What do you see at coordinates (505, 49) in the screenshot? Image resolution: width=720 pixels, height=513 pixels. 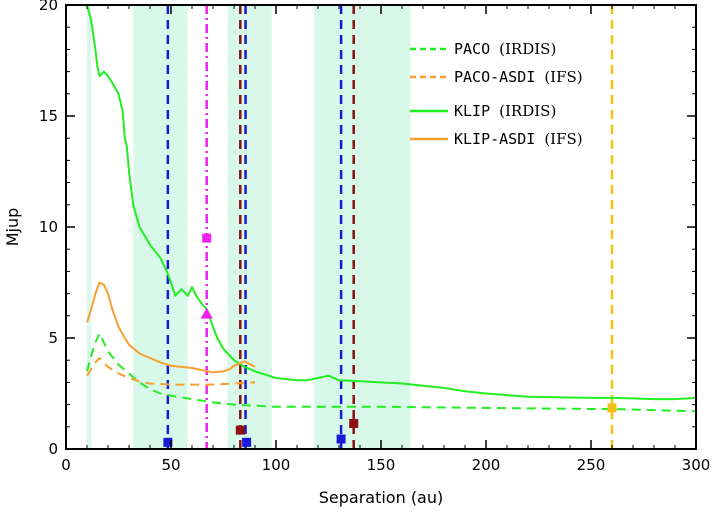 I see `legend-label: PACO (IRDIS)` at bounding box center [505, 49].